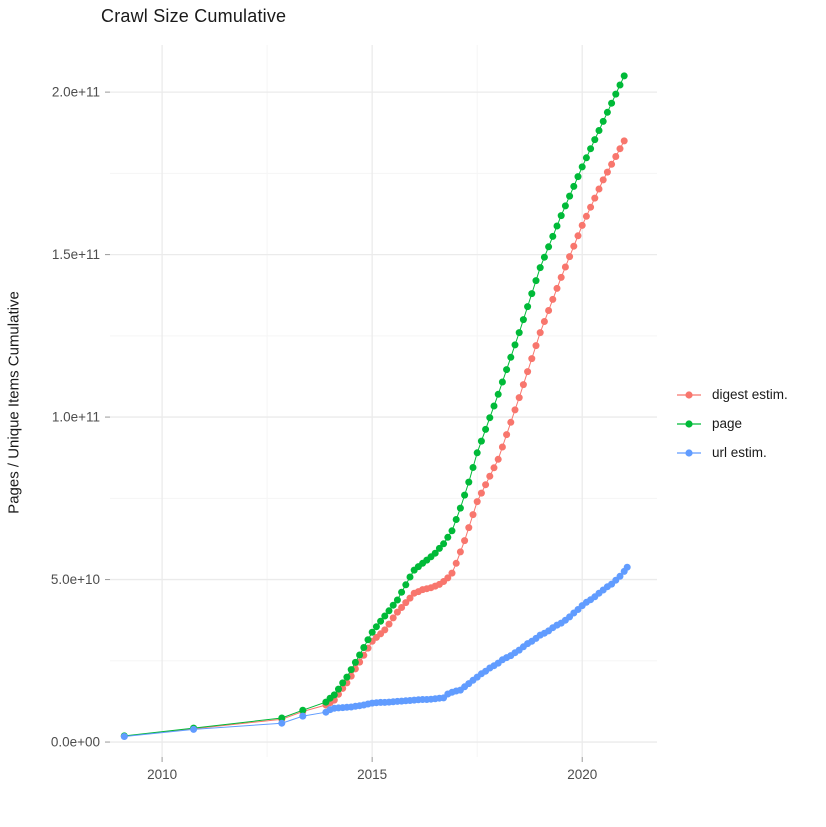 The width and height of the screenshot is (826, 827). Describe the element at coordinates (75, 742) in the screenshot. I see `y-tick-label: 0.0e+00` at that location.